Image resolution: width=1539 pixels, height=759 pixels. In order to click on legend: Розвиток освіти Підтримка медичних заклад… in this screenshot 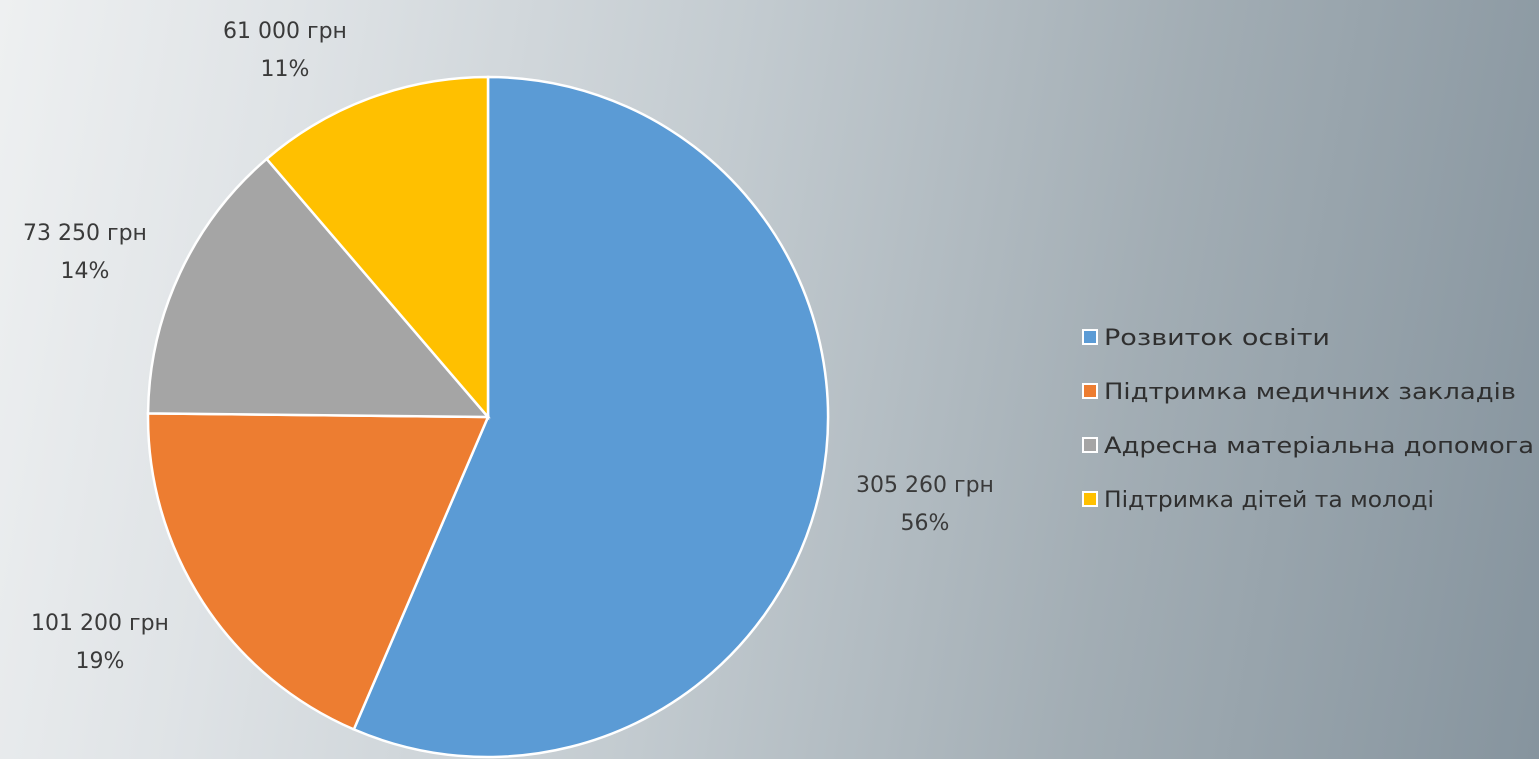, I will do `click(1308, 419)`.